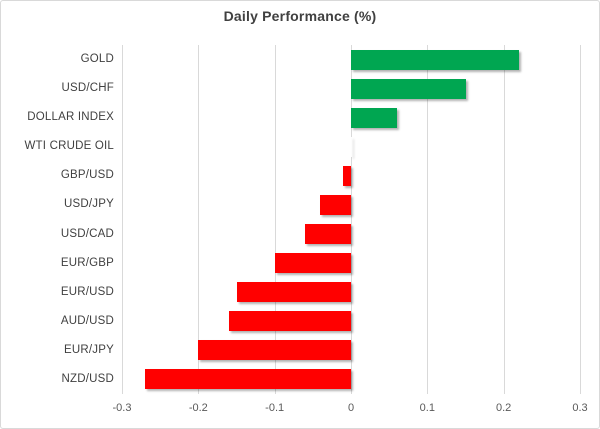 Image resolution: width=600 pixels, height=429 pixels. Describe the element at coordinates (351, 408) in the screenshot. I see `x-tick-label: 0` at that location.